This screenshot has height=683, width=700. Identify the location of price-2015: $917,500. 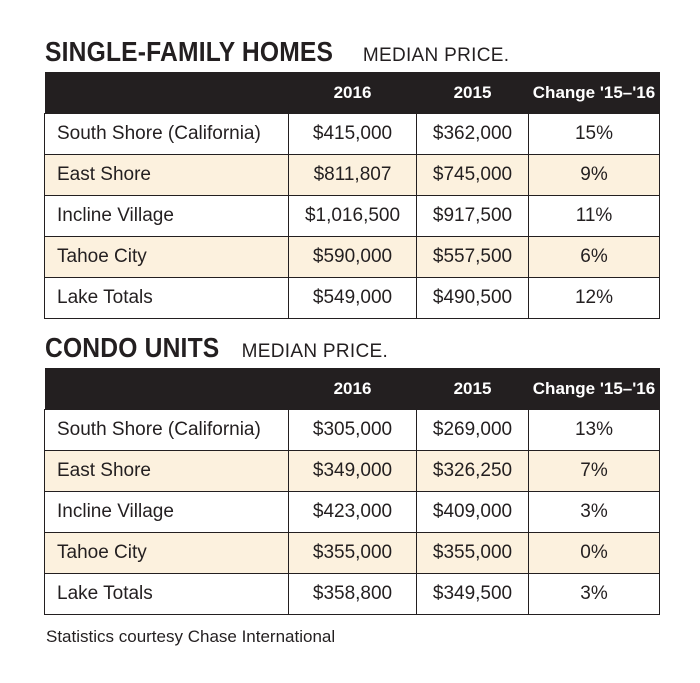
(472, 216).